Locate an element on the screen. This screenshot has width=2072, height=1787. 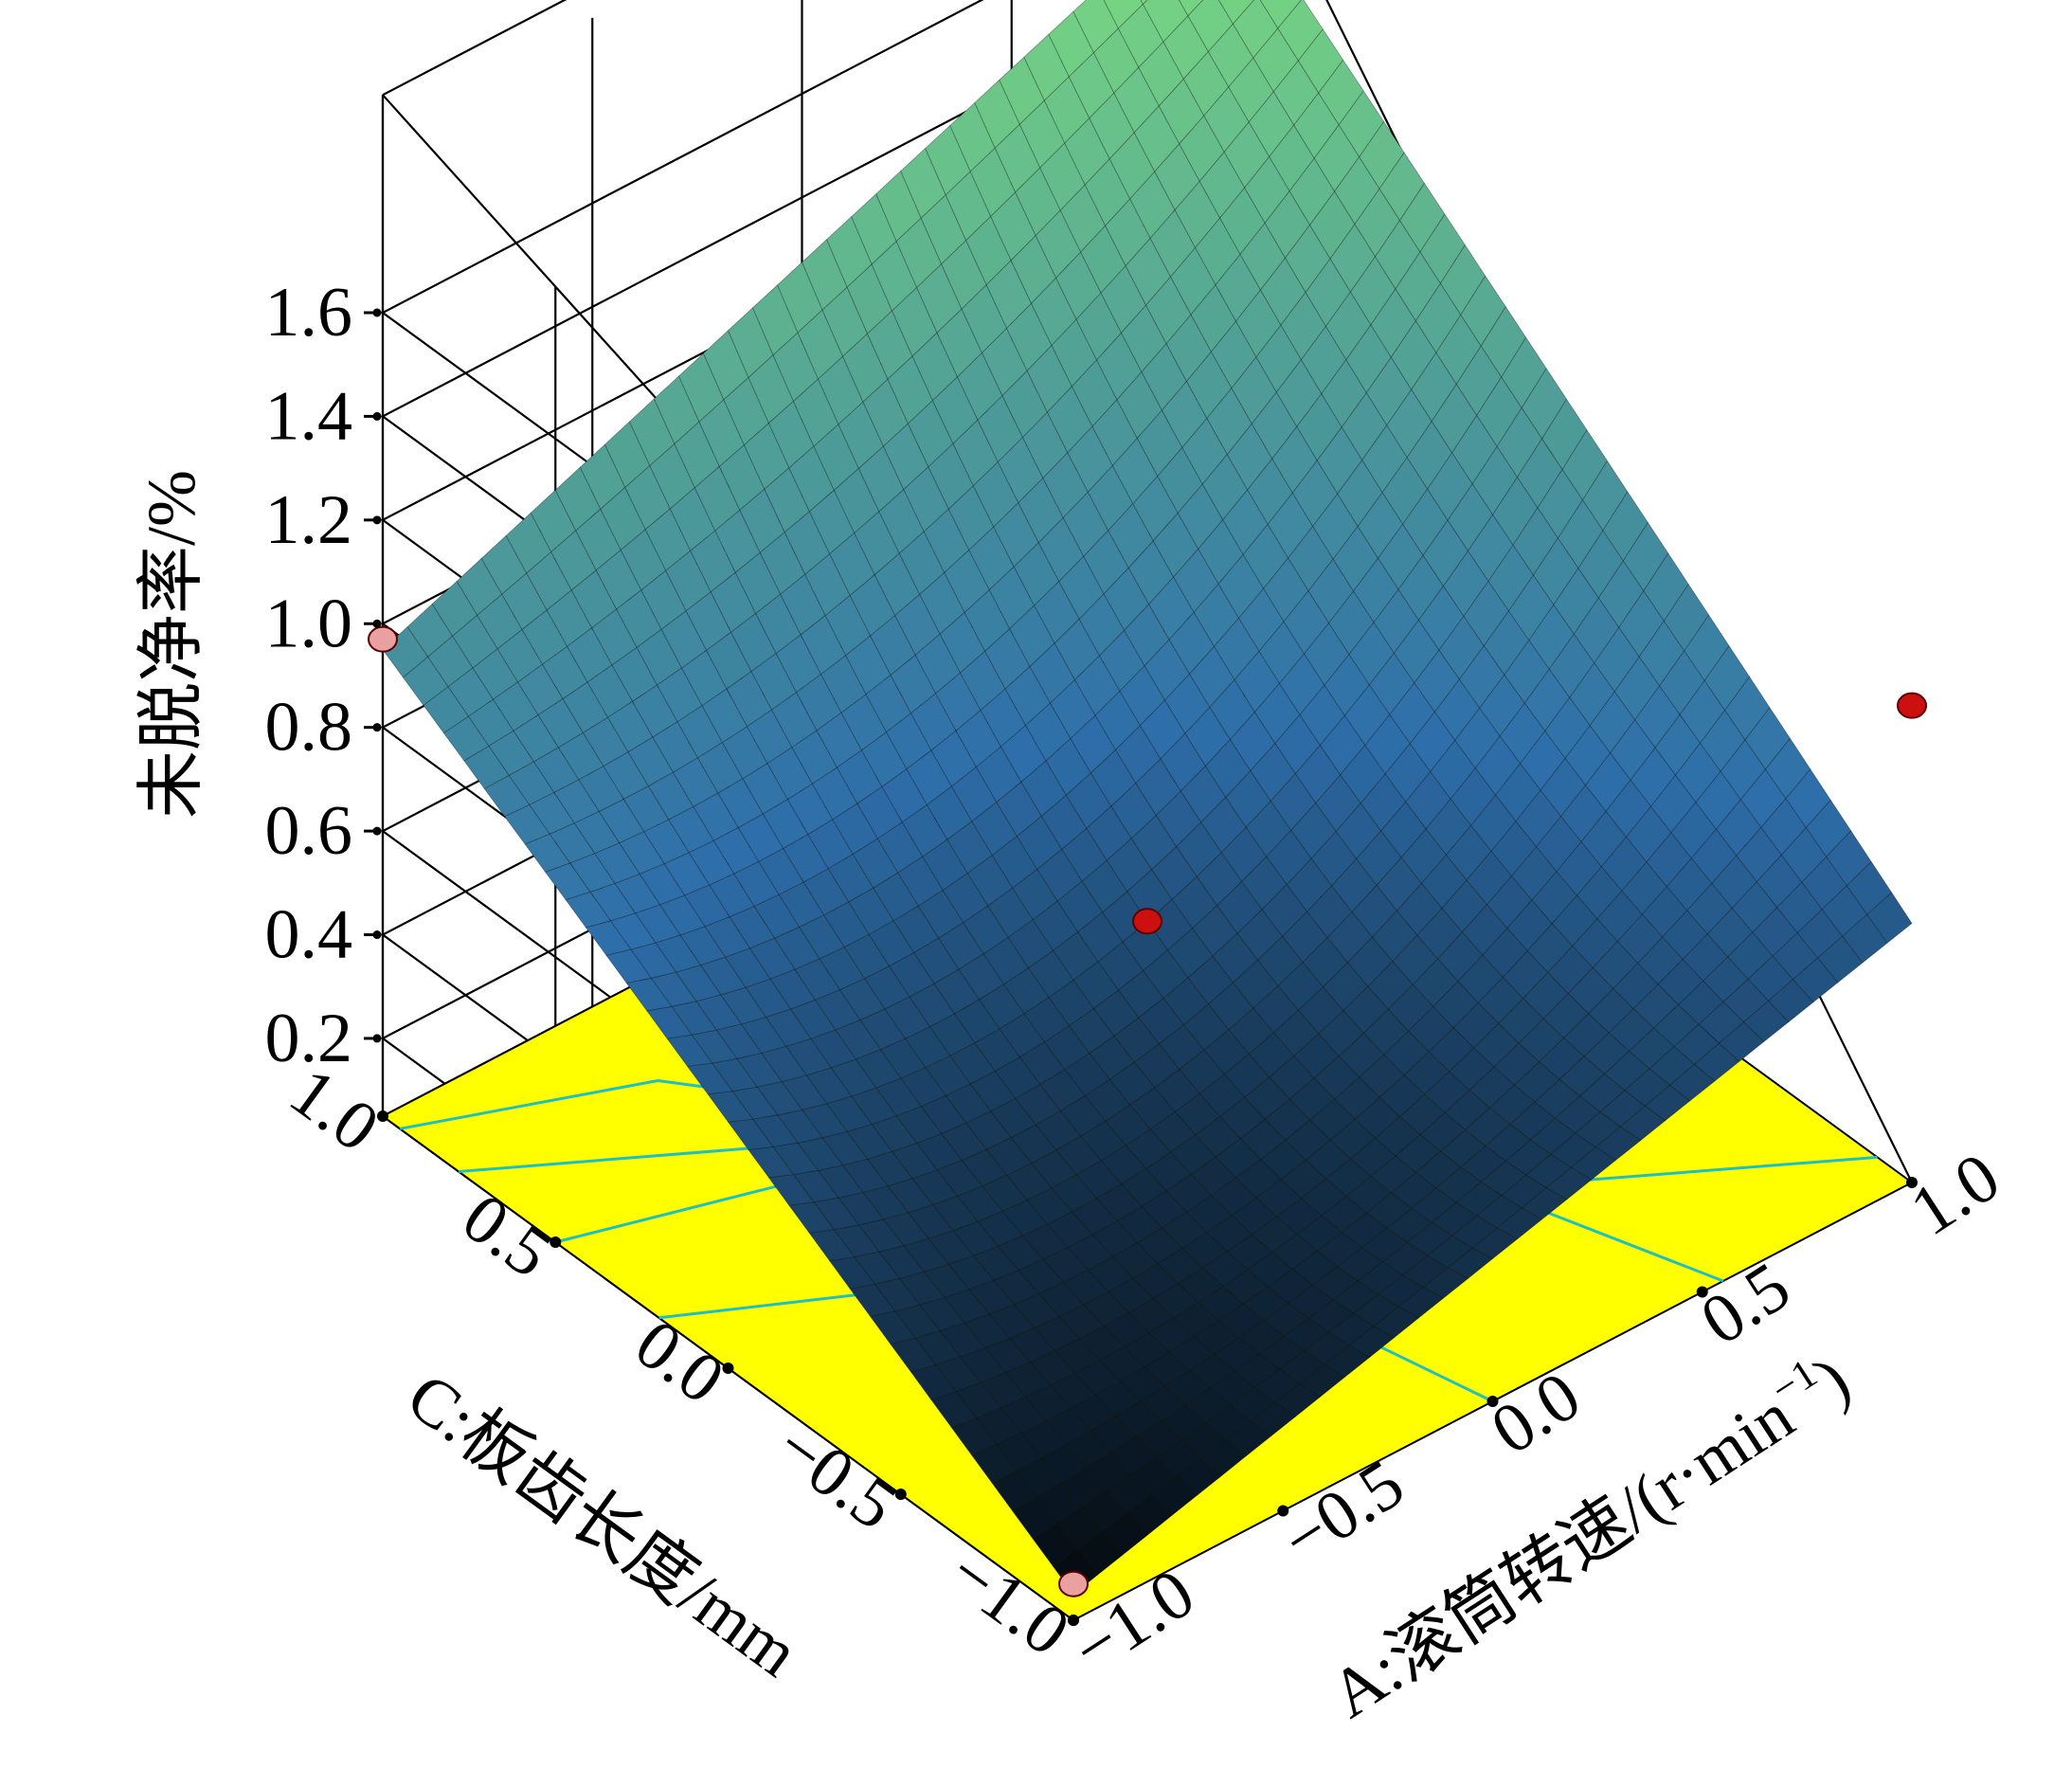
z-tick-label-4: 1.0 is located at coordinates (309, 623).